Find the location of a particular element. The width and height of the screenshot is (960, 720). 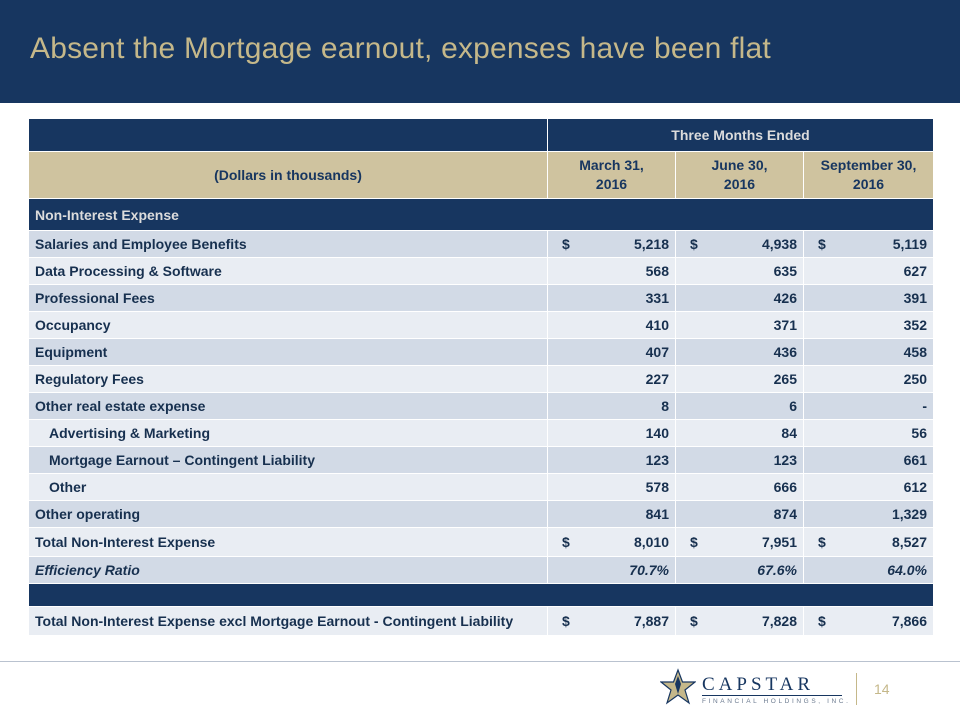

period-banner: Three Months Ended is located at coordinates (740, 135).